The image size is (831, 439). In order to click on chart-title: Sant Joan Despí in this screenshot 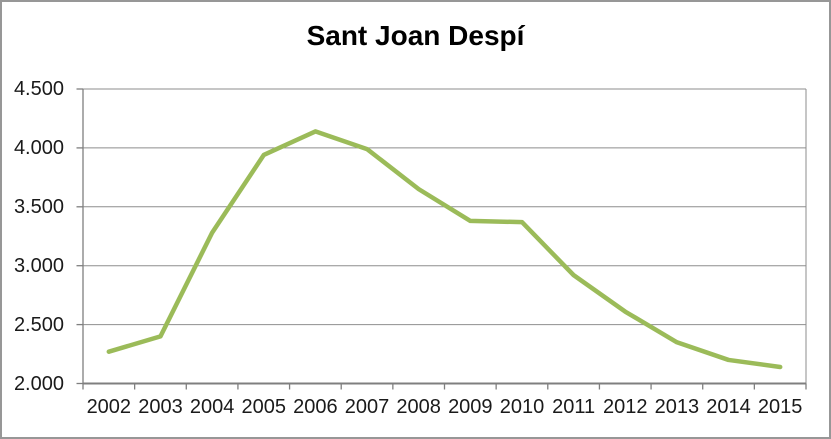, I will do `click(415, 35)`.